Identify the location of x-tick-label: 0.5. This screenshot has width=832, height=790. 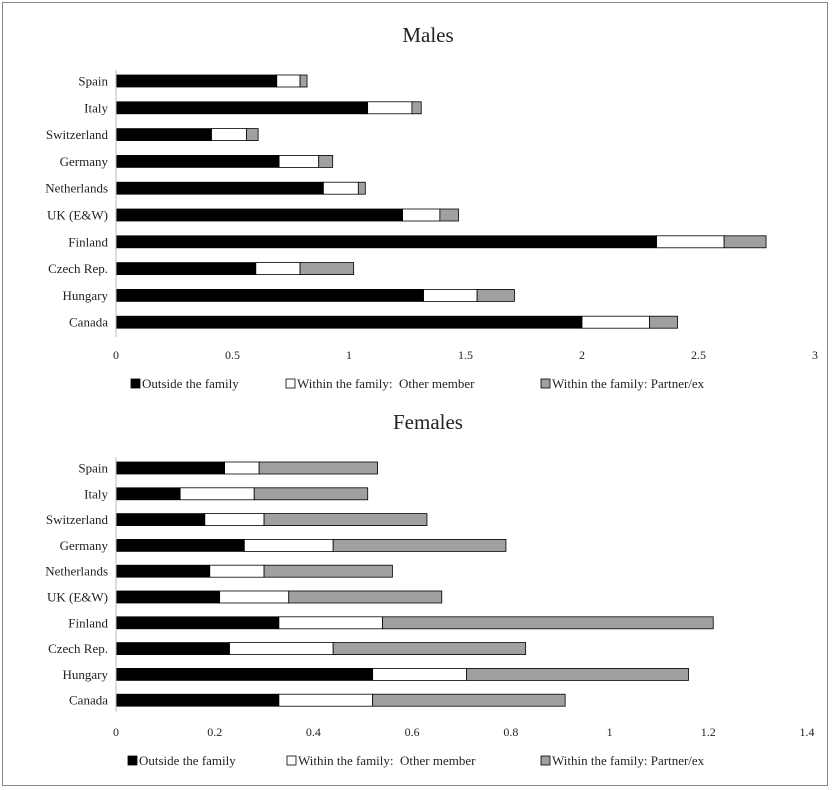
(232, 355).